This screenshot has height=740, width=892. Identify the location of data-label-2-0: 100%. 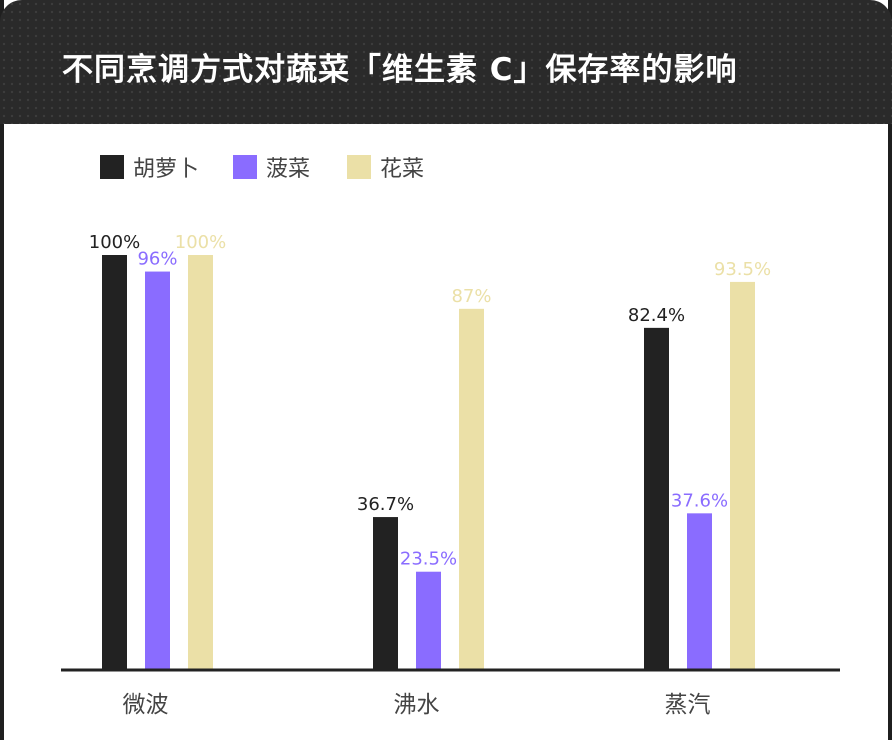
(200, 242).